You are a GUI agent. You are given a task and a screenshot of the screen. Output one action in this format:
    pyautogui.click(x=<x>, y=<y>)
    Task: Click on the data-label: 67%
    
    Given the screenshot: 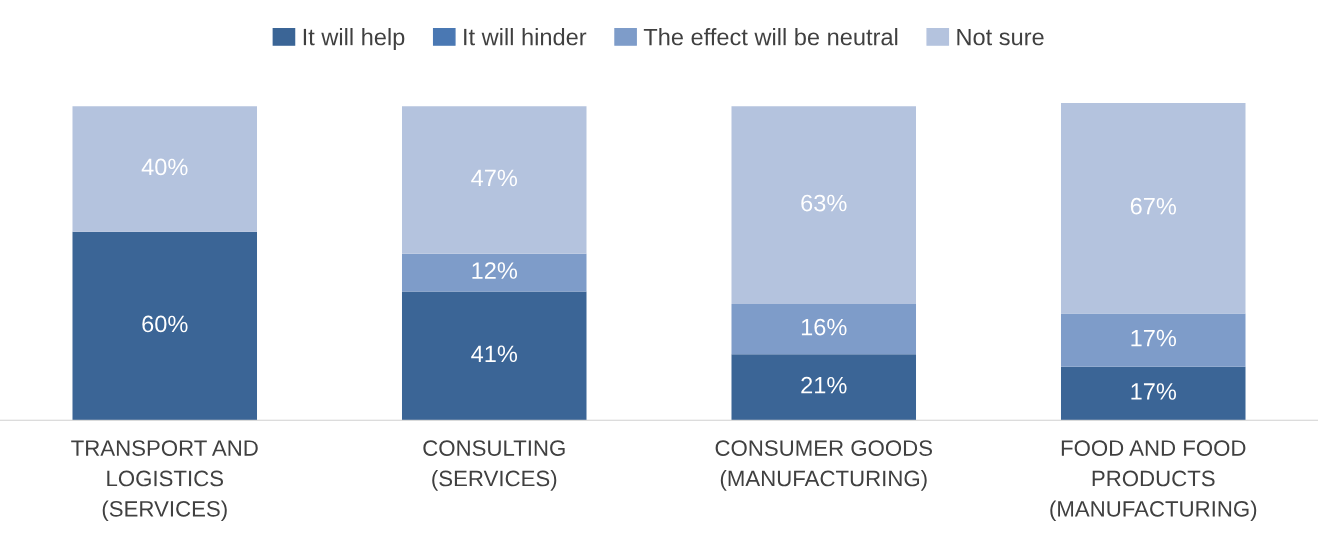 What is the action you would take?
    pyautogui.click(x=1153, y=206)
    